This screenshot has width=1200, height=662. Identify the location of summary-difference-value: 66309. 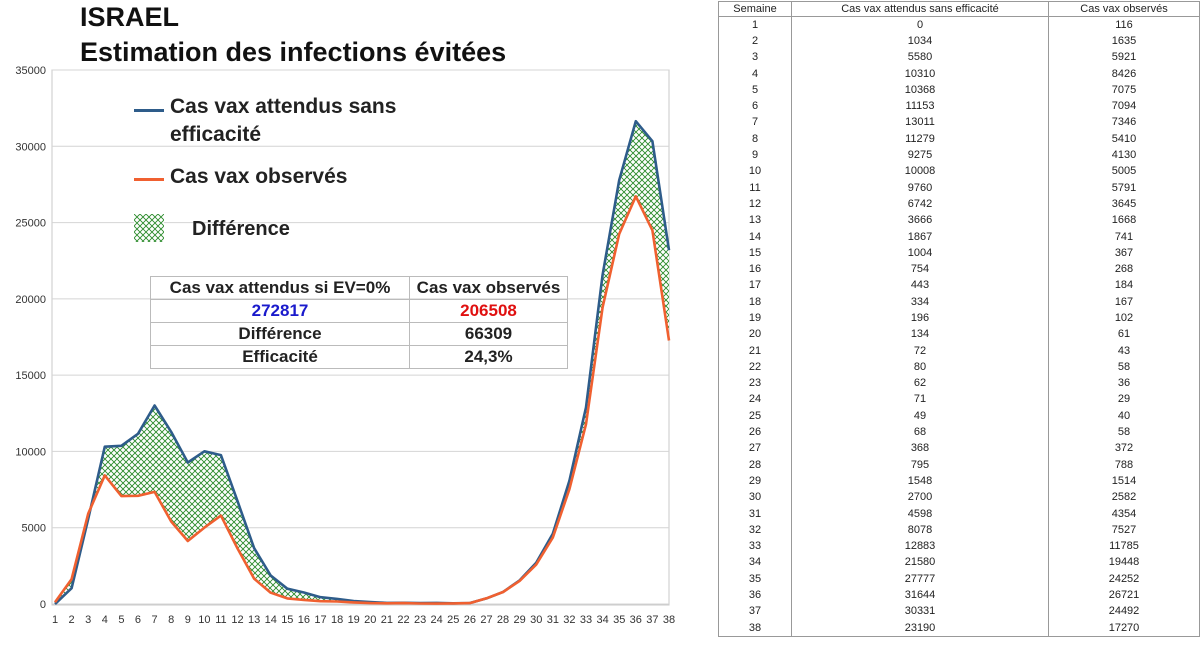
(488, 334).